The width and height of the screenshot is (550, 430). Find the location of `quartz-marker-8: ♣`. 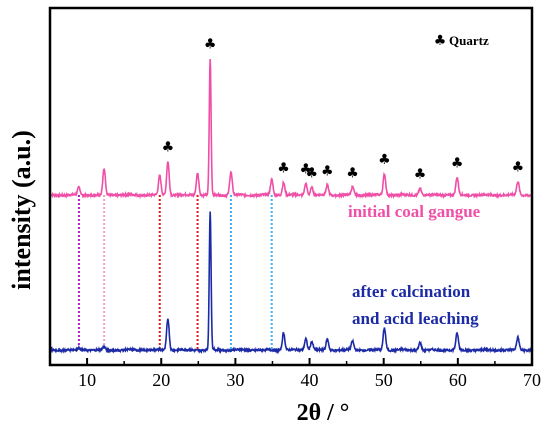

quartz-marker-8: ♣ is located at coordinates (420, 174).